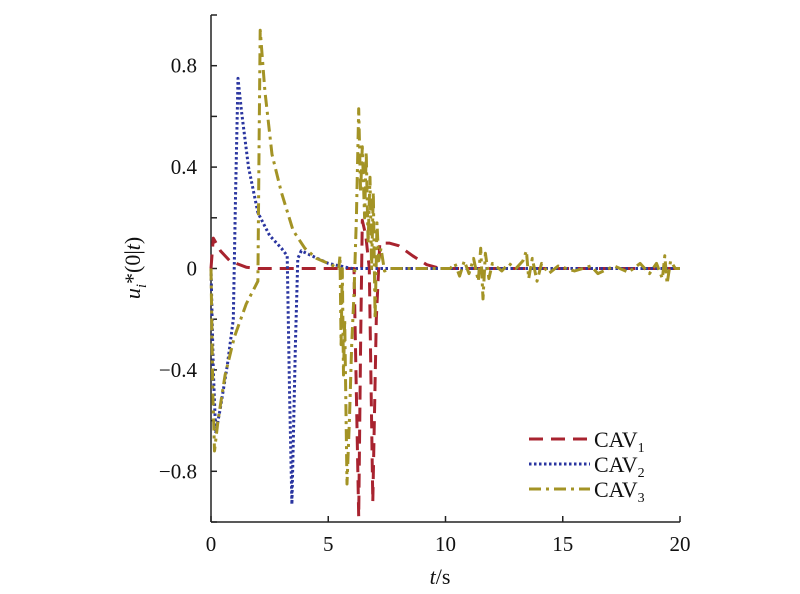 This screenshot has width=800, height=594. I want to click on y-tick-label: −0.4, so click(178, 370).